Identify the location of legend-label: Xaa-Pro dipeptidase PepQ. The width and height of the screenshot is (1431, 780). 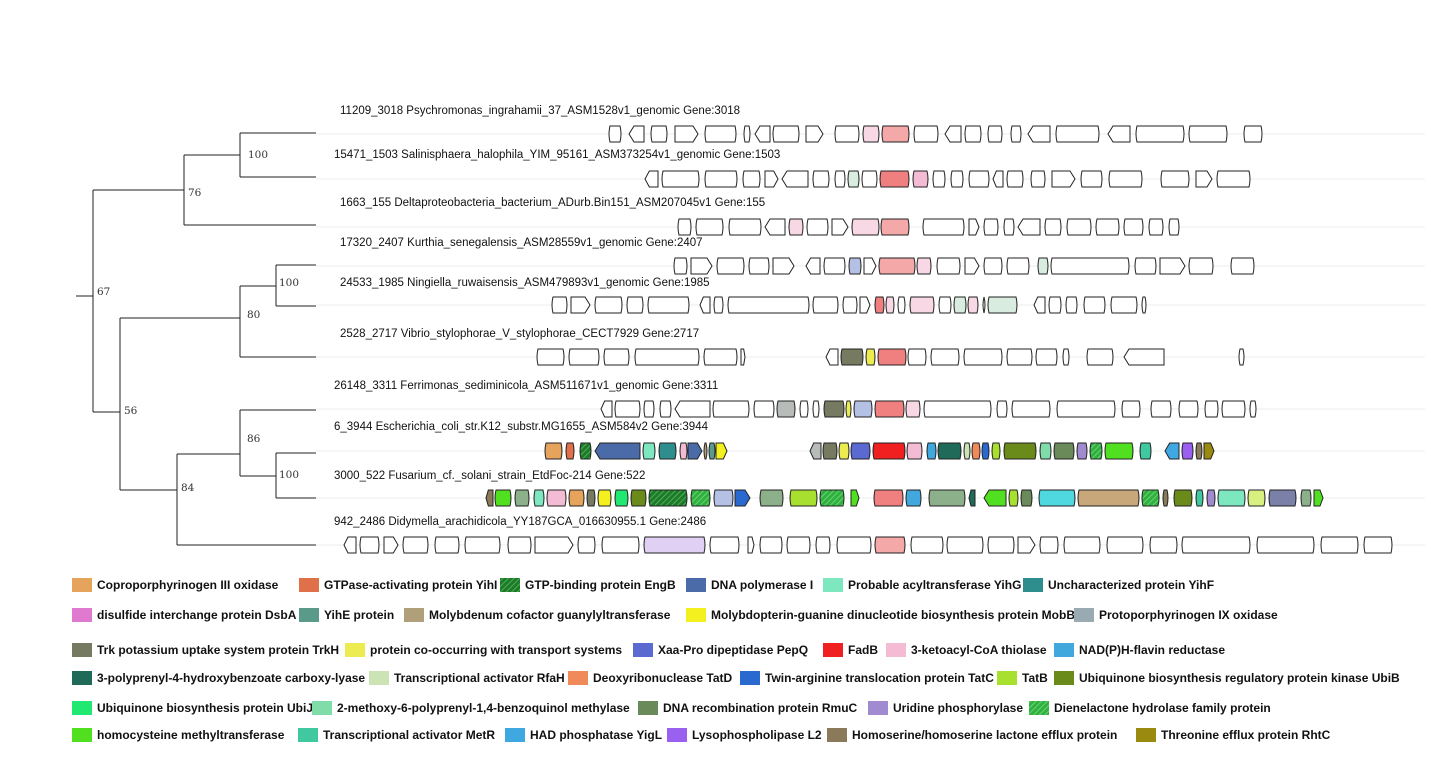
(733, 650).